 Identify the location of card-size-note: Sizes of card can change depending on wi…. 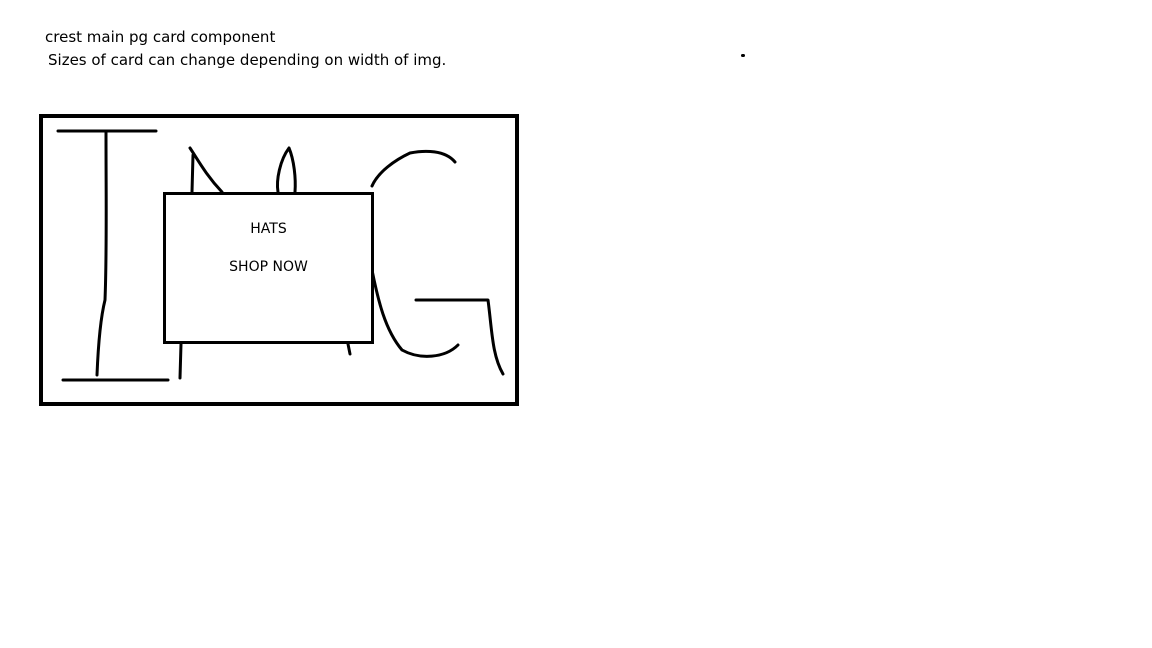
(247, 60).